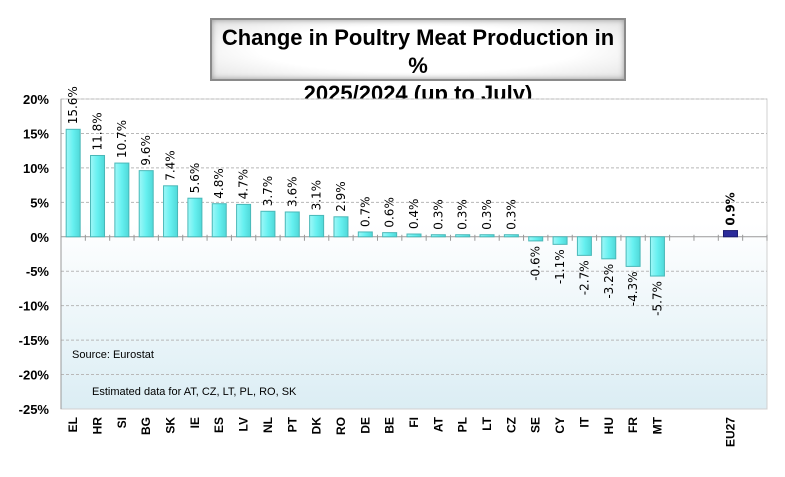 The width and height of the screenshot is (785, 477). I want to click on x-category-label: IT, so click(584, 421).